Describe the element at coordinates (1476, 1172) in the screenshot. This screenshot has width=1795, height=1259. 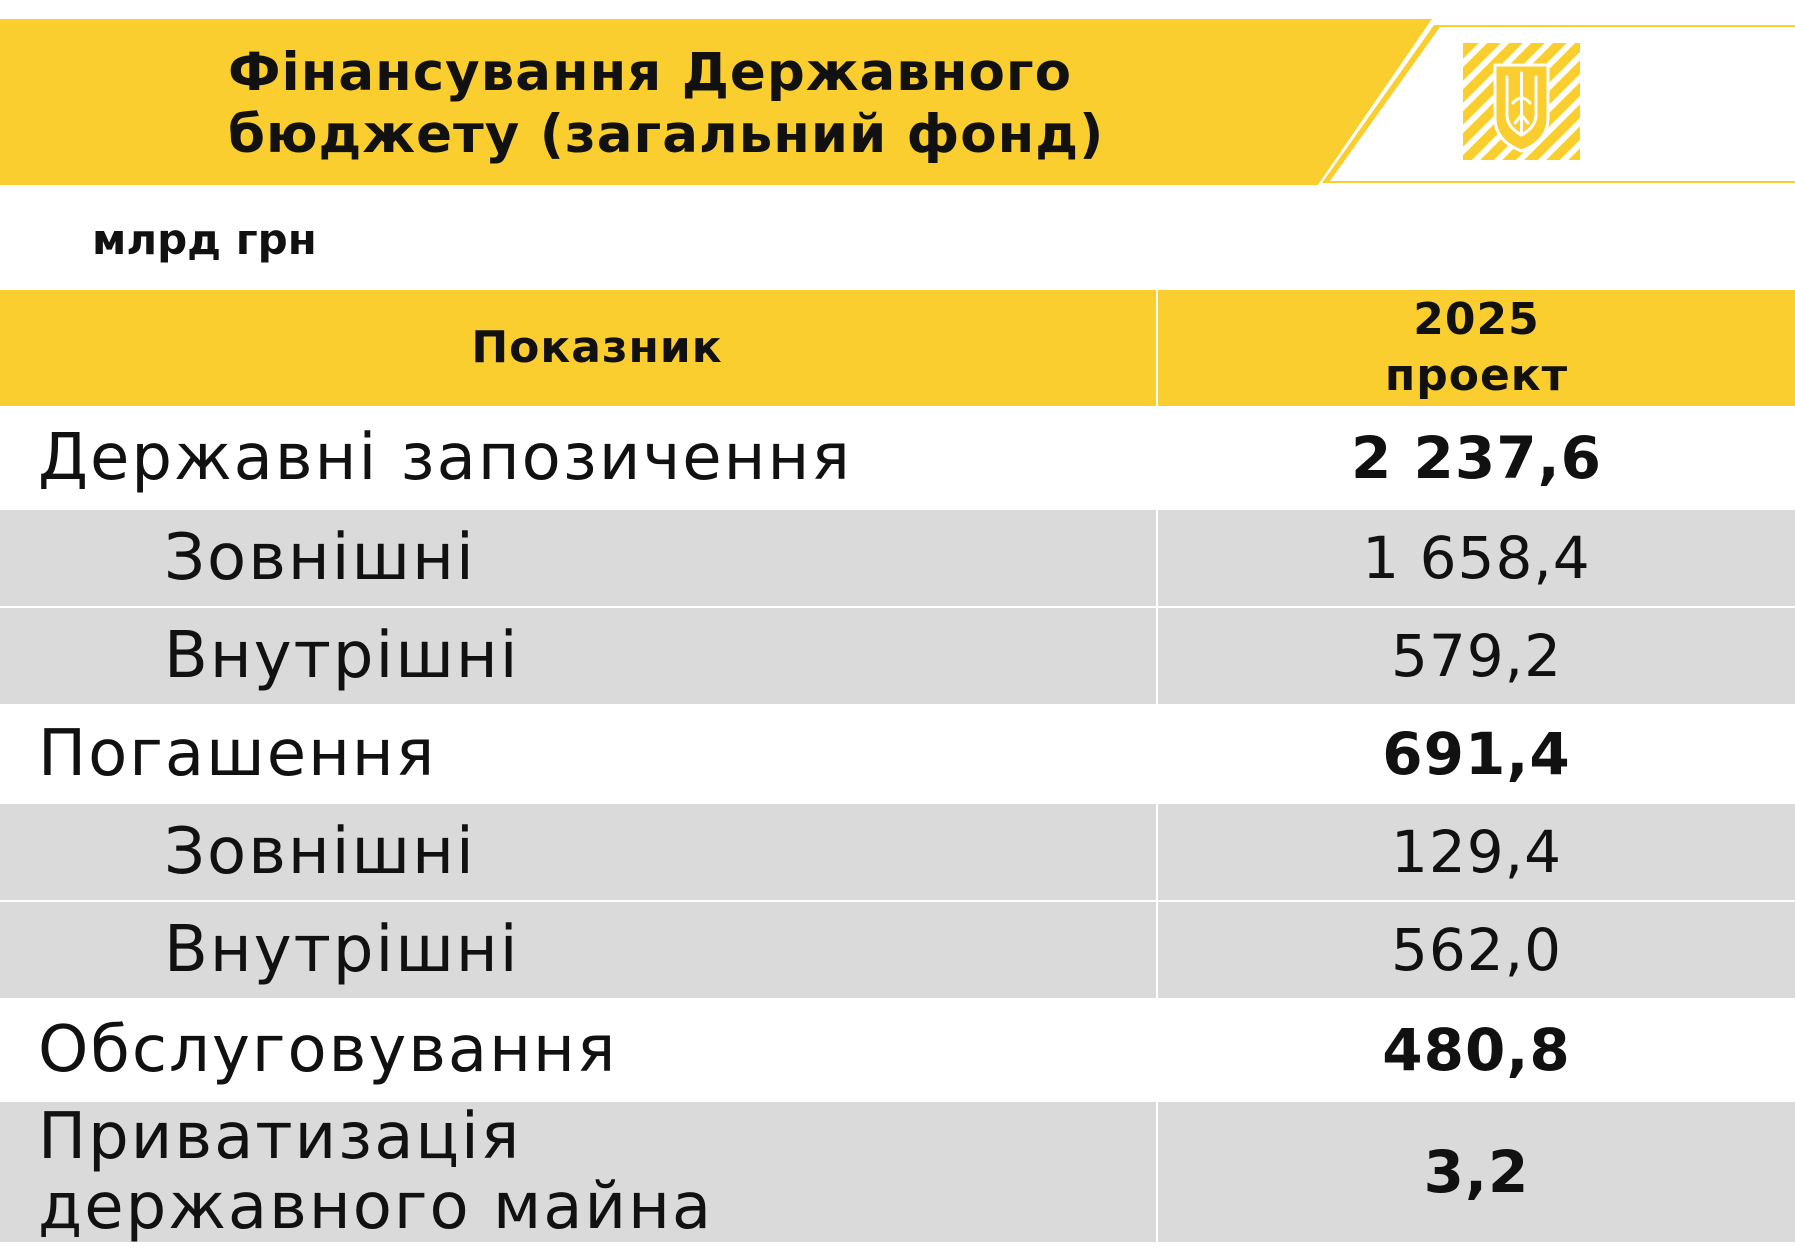
I see `row-value: 3,2` at that location.